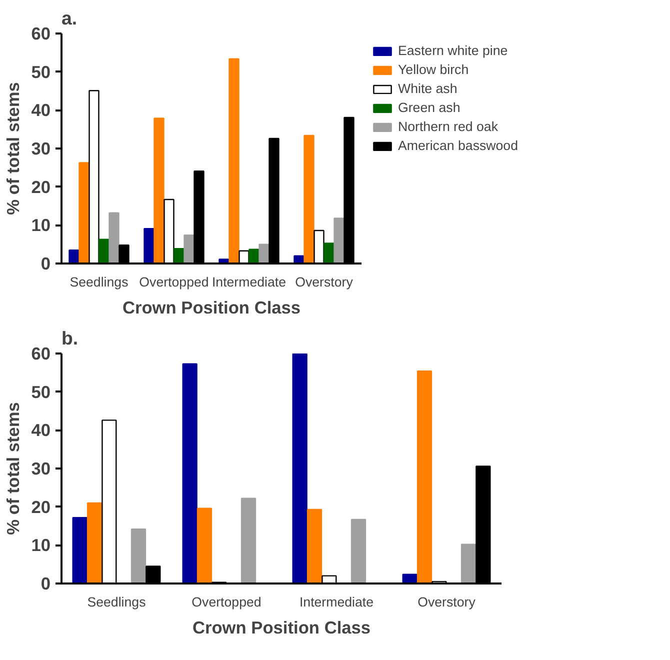  Describe the element at coordinates (453, 50) in the screenshot. I see `legend-label: Eastern white pine` at that location.